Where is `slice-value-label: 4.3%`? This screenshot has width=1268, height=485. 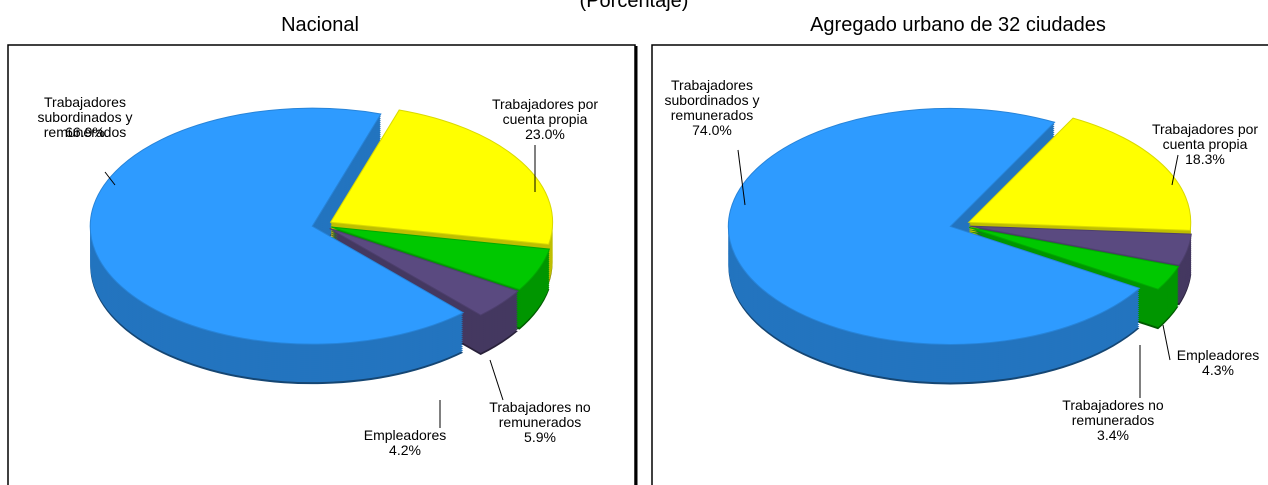
slice-value-label: 4.3% is located at coordinates (1218, 370).